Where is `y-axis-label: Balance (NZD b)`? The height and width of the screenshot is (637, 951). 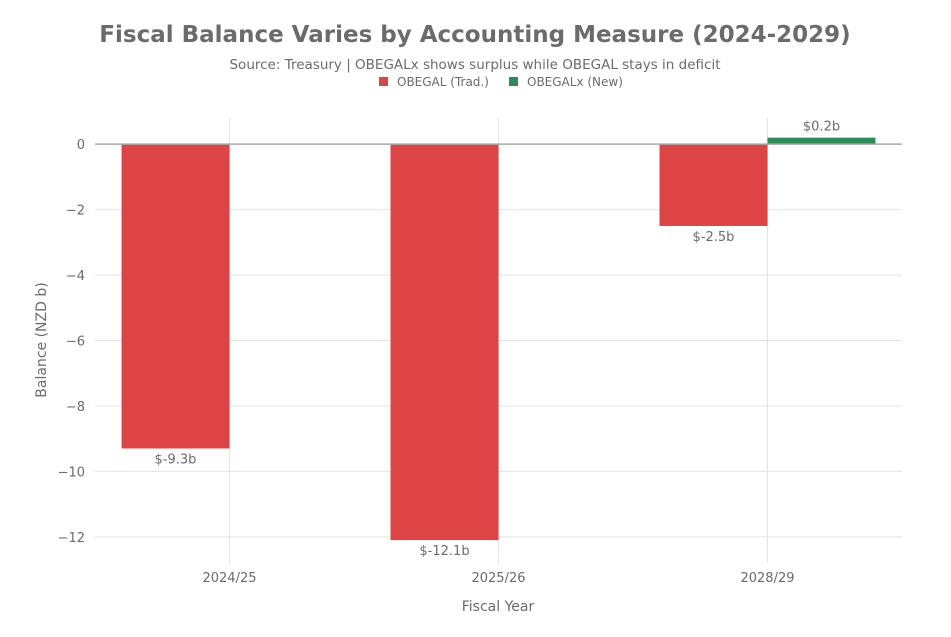
y-axis-label: Balance (NZD b) is located at coordinates (42, 339).